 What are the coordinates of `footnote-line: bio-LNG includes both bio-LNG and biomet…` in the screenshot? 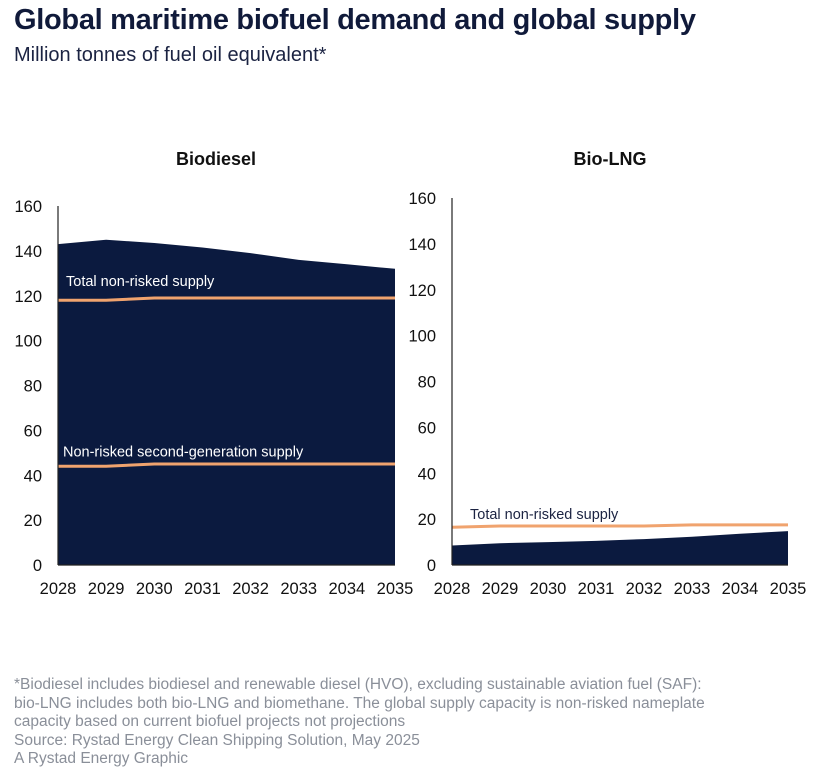 It's located at (359, 703).